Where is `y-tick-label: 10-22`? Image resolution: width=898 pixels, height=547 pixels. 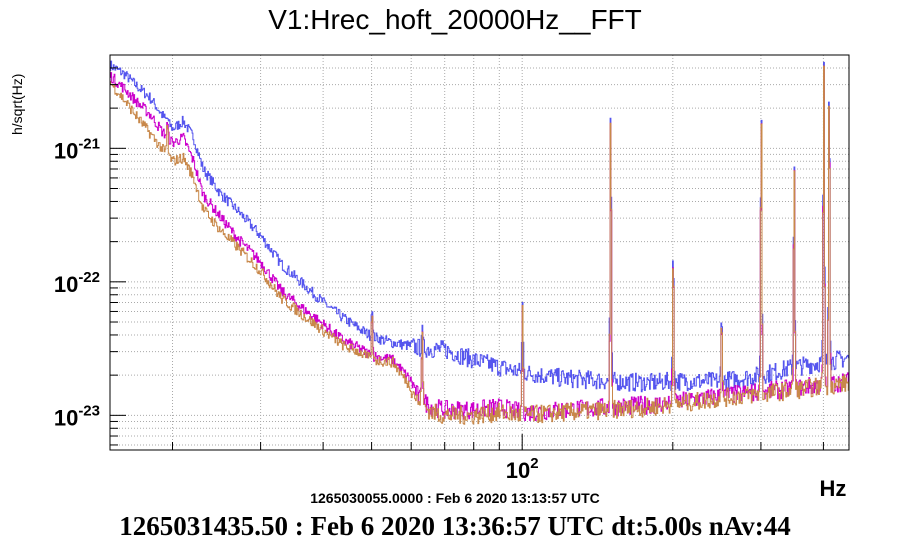
y-tick-label: 10-22 is located at coordinates (77, 283).